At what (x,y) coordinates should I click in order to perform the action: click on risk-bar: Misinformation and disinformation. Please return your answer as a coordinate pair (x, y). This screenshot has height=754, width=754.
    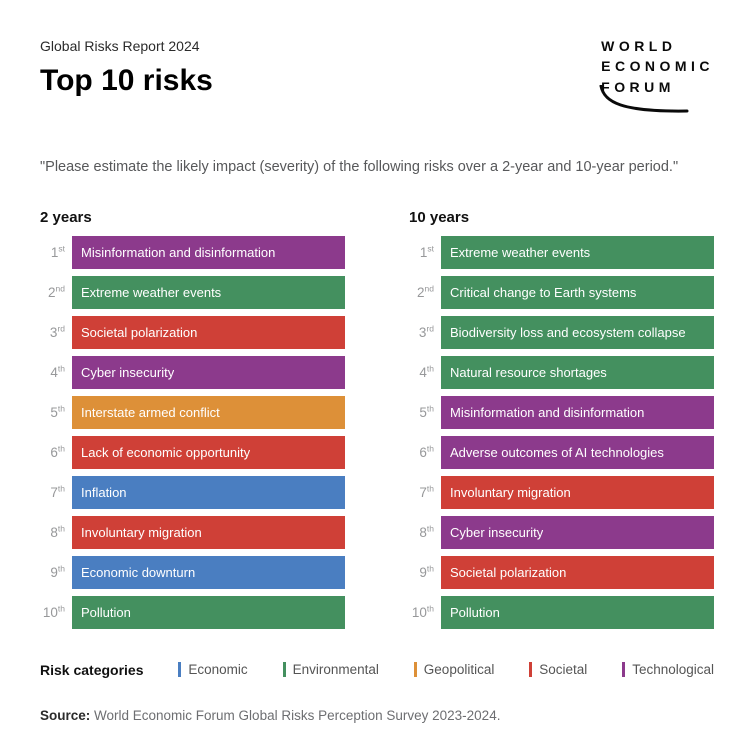
    Looking at the image, I should click on (208, 252).